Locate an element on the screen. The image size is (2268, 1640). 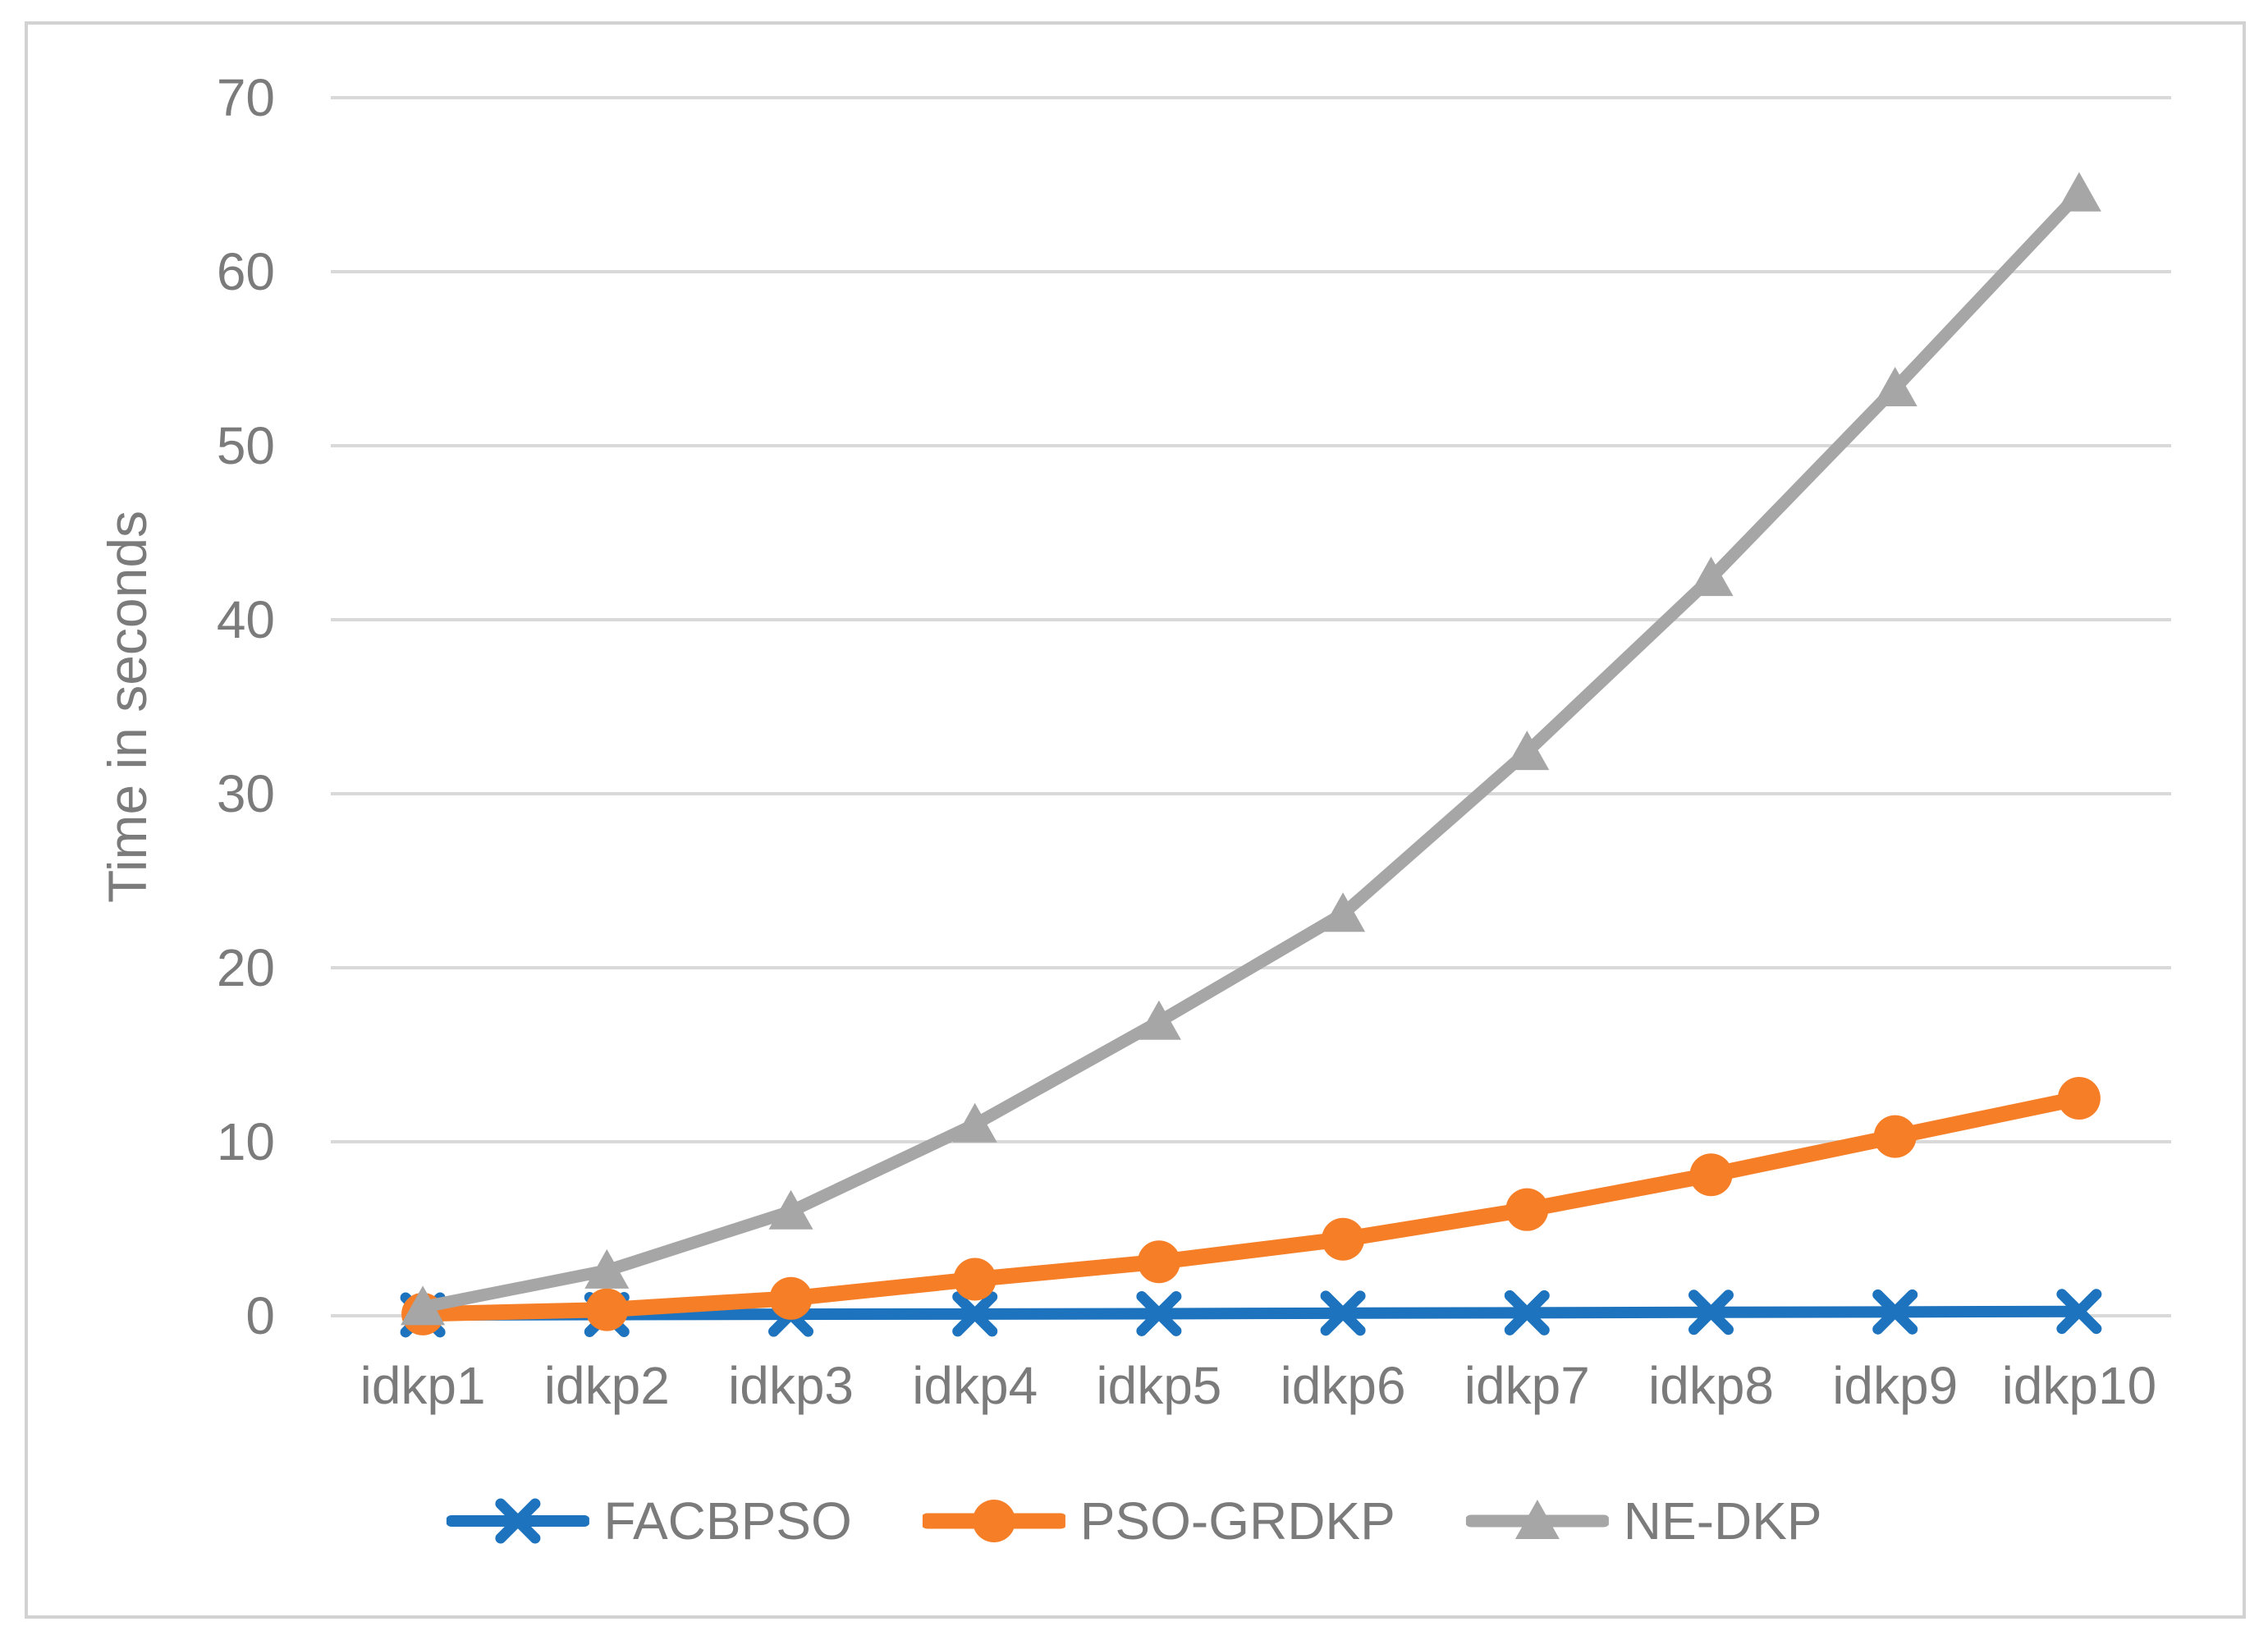
legend-item-facbpso: FACBPSO is located at coordinates (649, 1521).